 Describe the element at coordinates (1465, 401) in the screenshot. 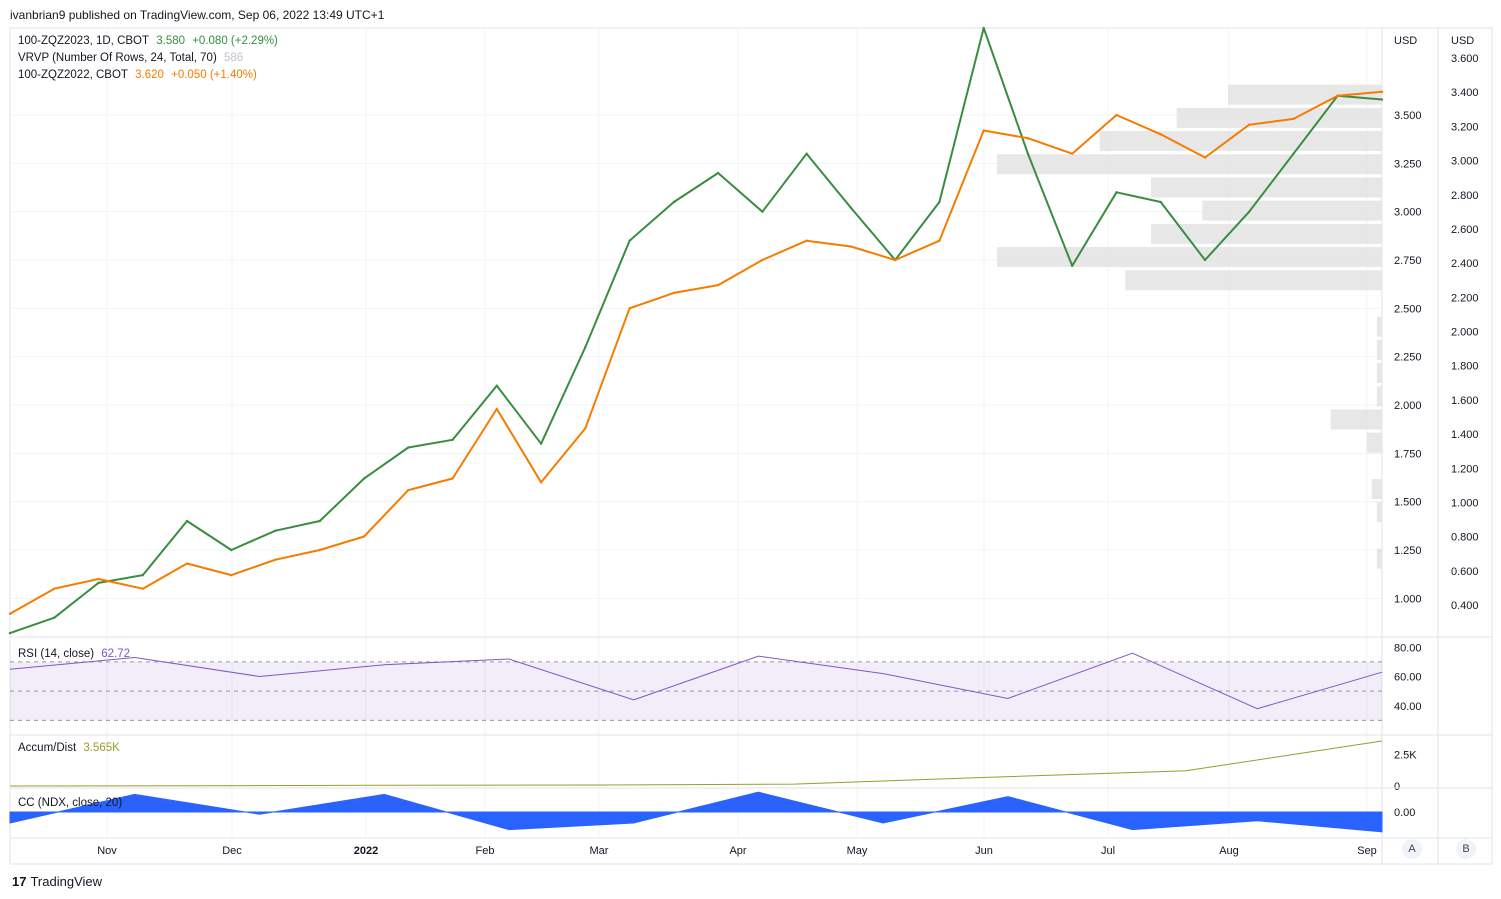

I see `right-tick-label: 1.600` at that location.